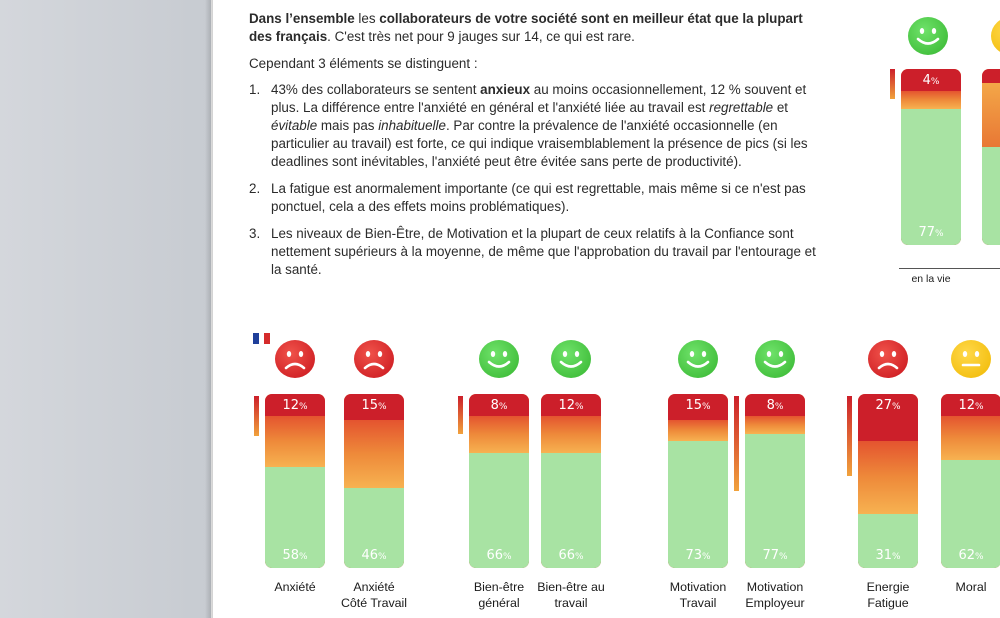 The image size is (1000, 618). What do you see at coordinates (367, 18) in the screenshot?
I see `intro-text-1: les` at bounding box center [367, 18].